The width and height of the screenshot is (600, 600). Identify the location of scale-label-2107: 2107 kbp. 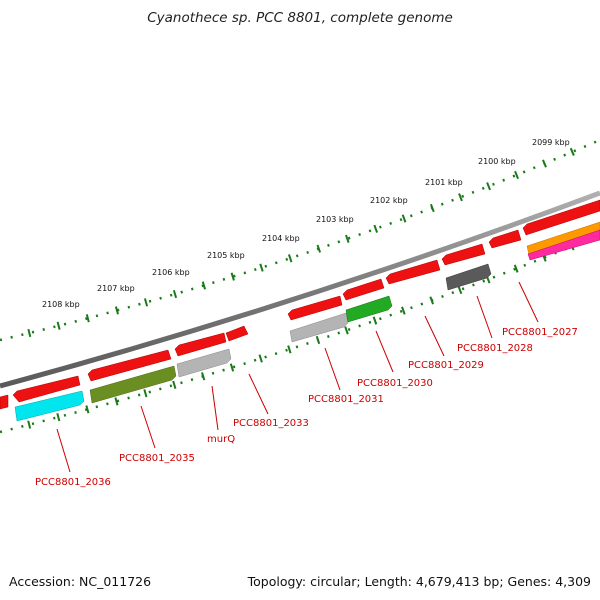
(116, 288).